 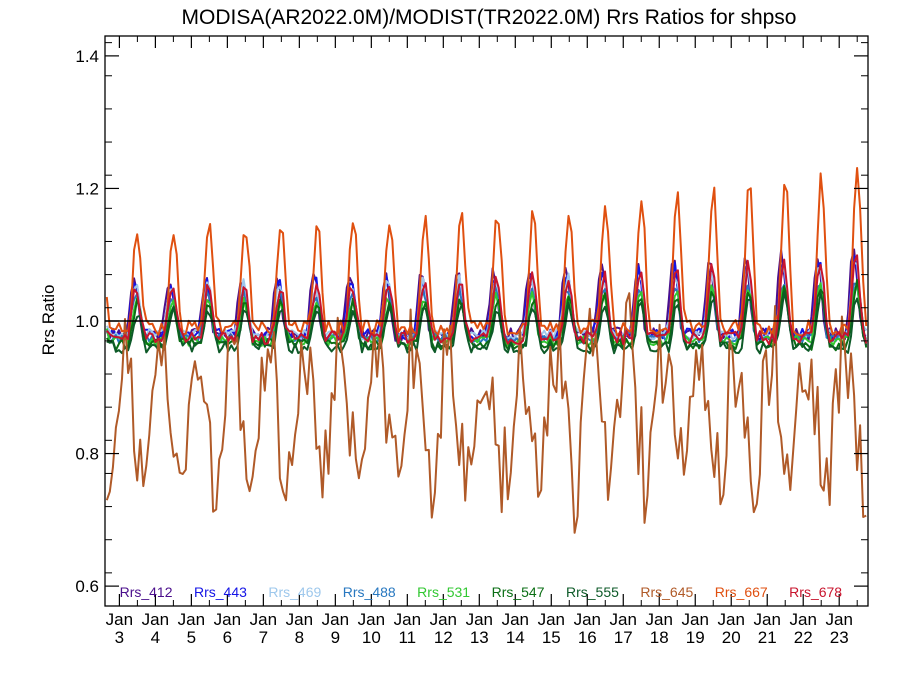 What do you see at coordinates (87, 188) in the screenshot?
I see `y-tick-label: 1.2` at bounding box center [87, 188].